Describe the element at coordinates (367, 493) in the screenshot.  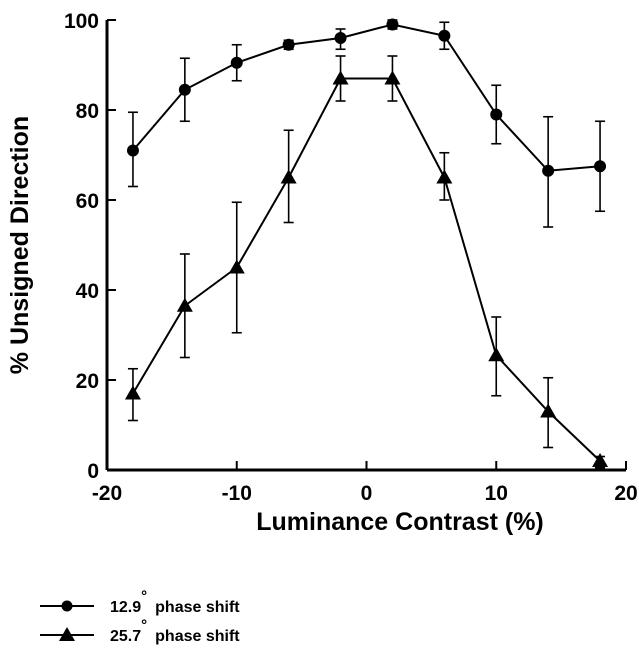
I see `x-tick-label: 0` at that location.